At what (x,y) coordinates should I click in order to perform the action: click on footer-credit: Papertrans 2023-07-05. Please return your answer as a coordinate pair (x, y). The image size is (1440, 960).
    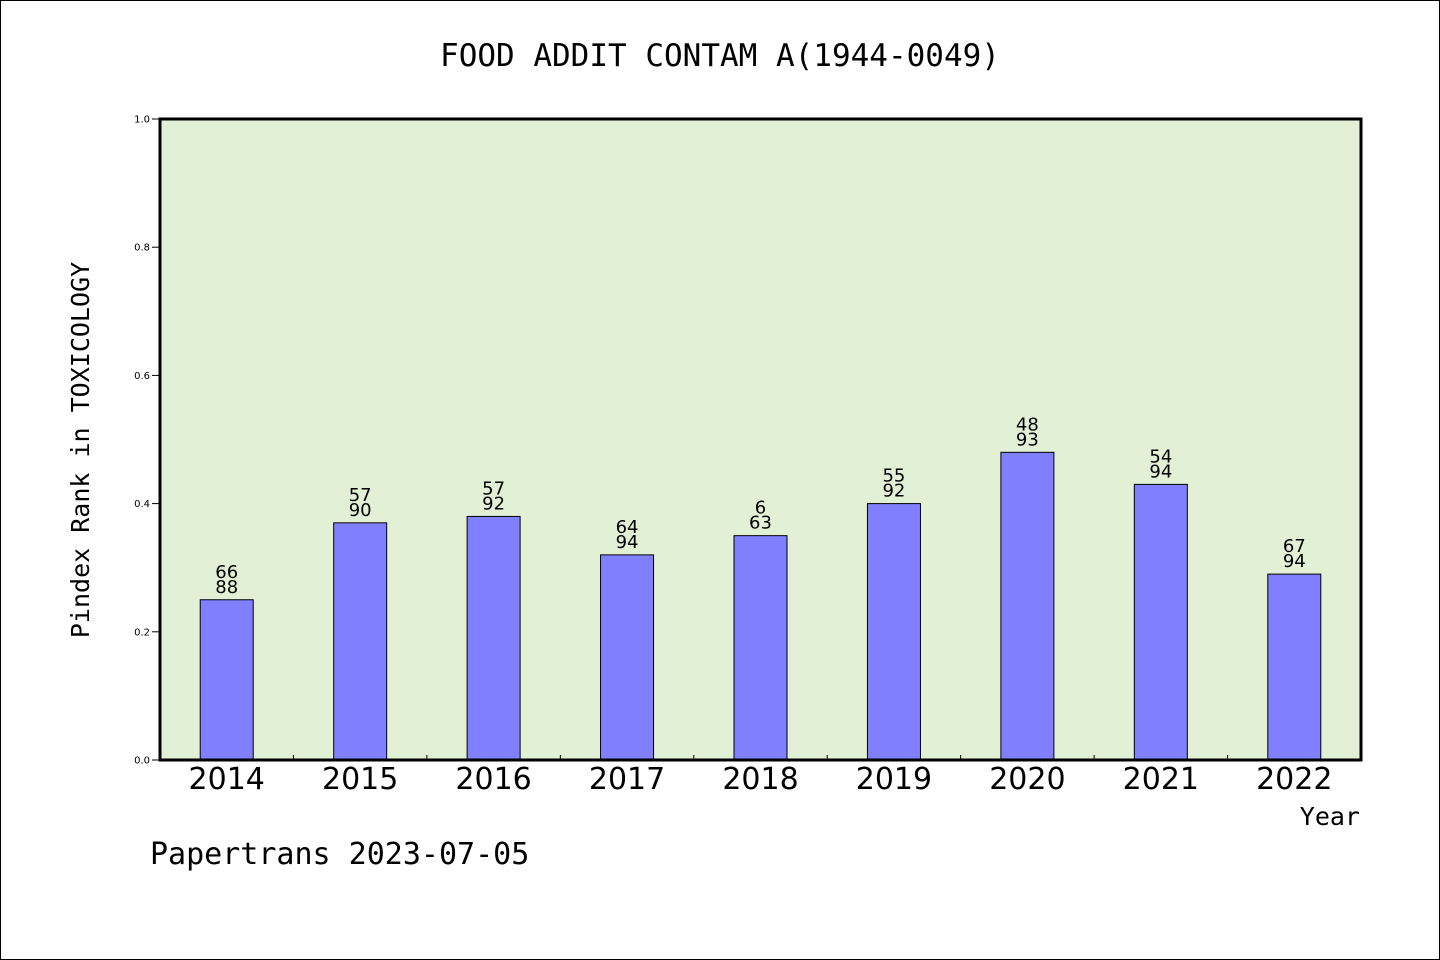
    Looking at the image, I should click on (339, 854).